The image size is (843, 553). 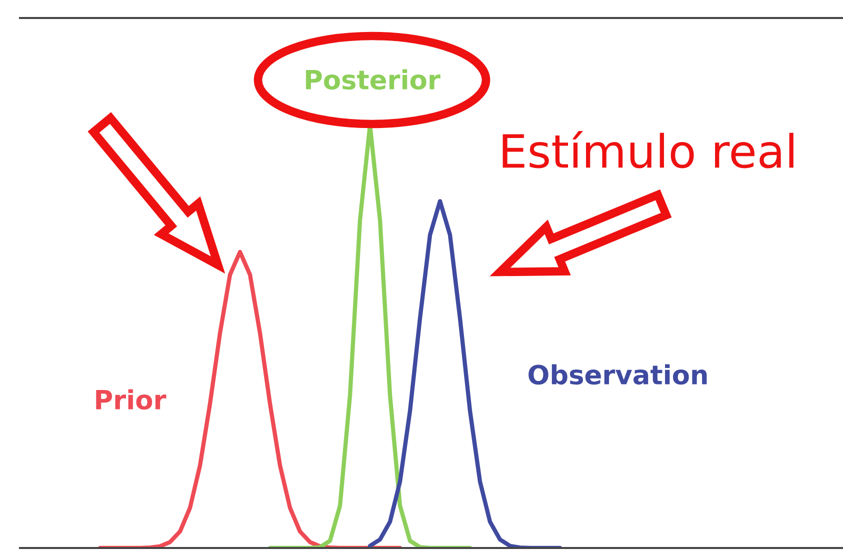 What do you see at coordinates (373, 79) in the screenshot?
I see `series-label: Posterior` at bounding box center [373, 79].